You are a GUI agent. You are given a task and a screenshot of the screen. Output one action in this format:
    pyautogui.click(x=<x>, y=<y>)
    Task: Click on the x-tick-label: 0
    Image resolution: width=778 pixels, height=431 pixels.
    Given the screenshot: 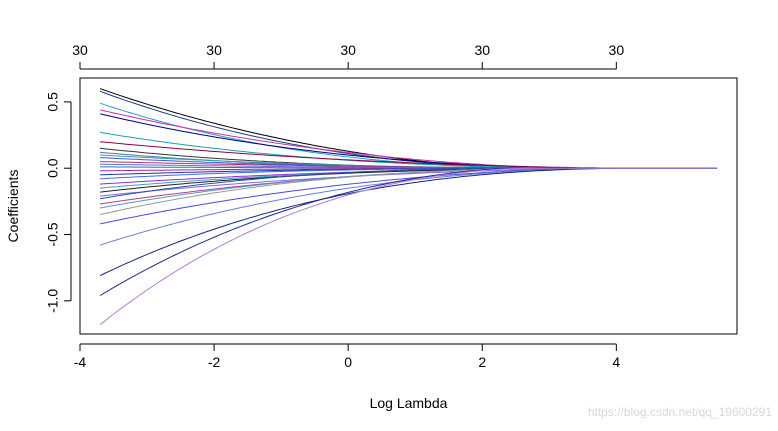 What is the action you would take?
    pyautogui.click(x=348, y=362)
    